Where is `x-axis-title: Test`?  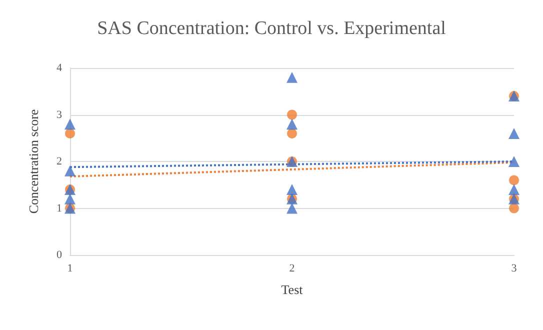
x-axis-title: Test is located at coordinates (292, 289).